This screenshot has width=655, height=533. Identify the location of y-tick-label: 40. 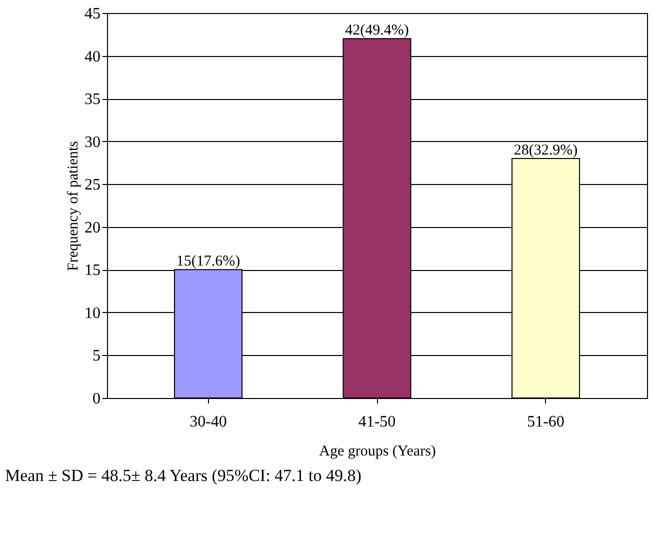
(92, 57).